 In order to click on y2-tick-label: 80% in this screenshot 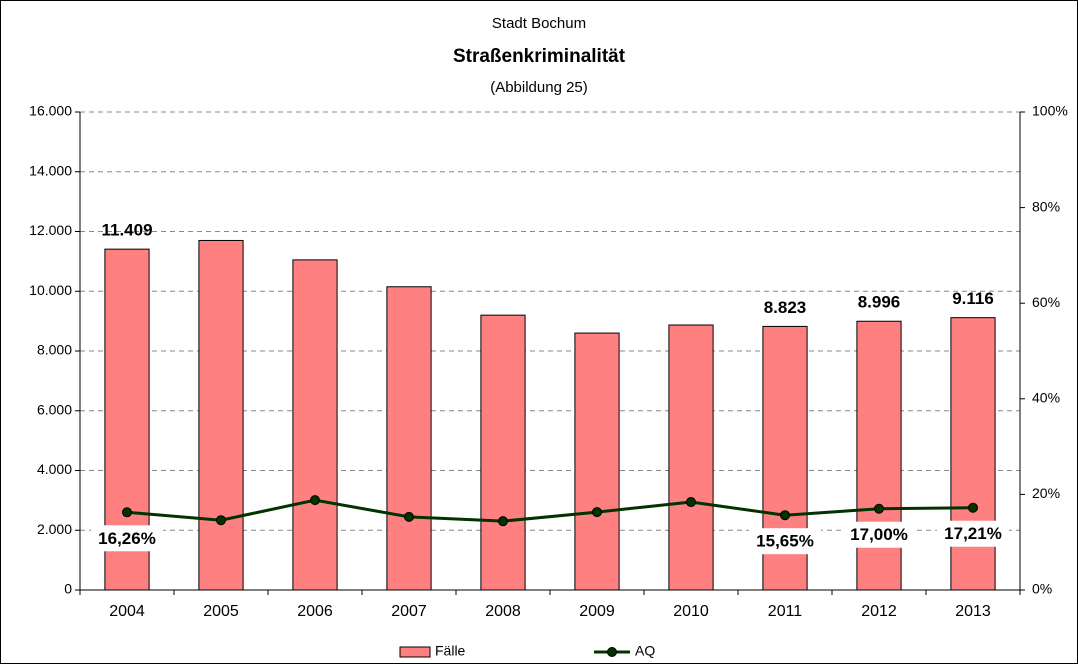, I will do `click(1046, 206)`.